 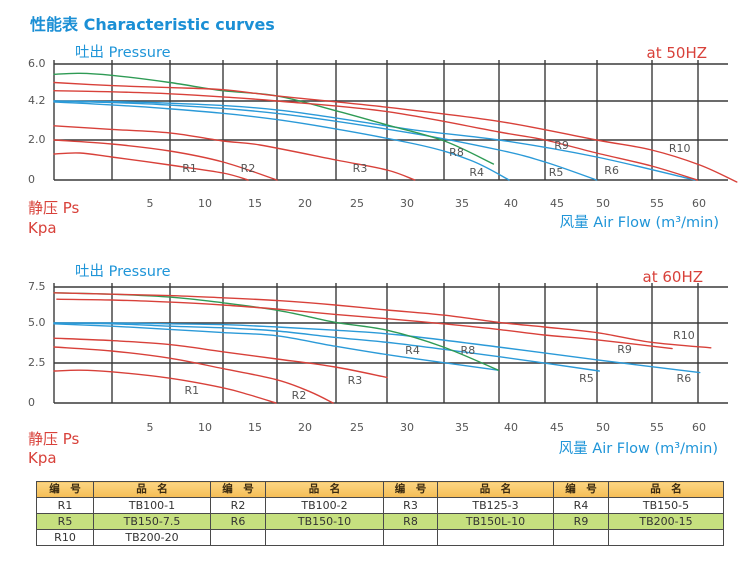 What do you see at coordinates (456, 152) in the screenshot?
I see `curve-label-R8: R8` at bounding box center [456, 152].